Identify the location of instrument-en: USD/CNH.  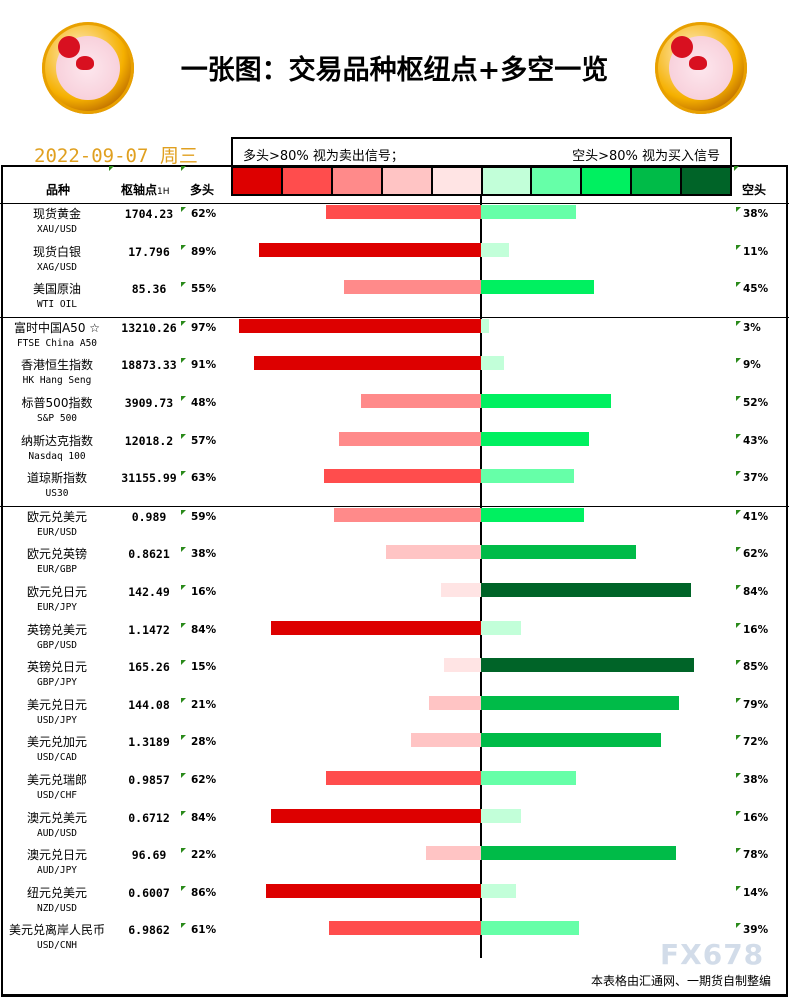
(57, 946).